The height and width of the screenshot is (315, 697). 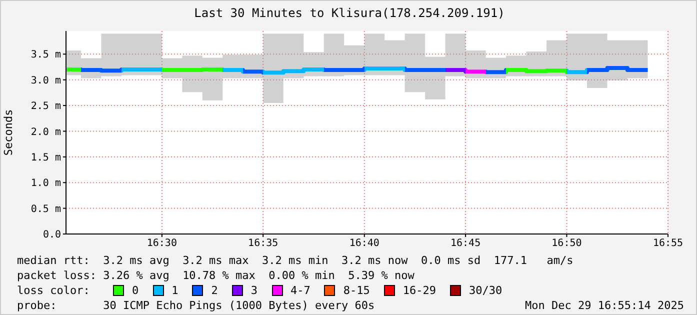 What do you see at coordinates (214, 290) in the screenshot?
I see `legend-label: 2` at bounding box center [214, 290].